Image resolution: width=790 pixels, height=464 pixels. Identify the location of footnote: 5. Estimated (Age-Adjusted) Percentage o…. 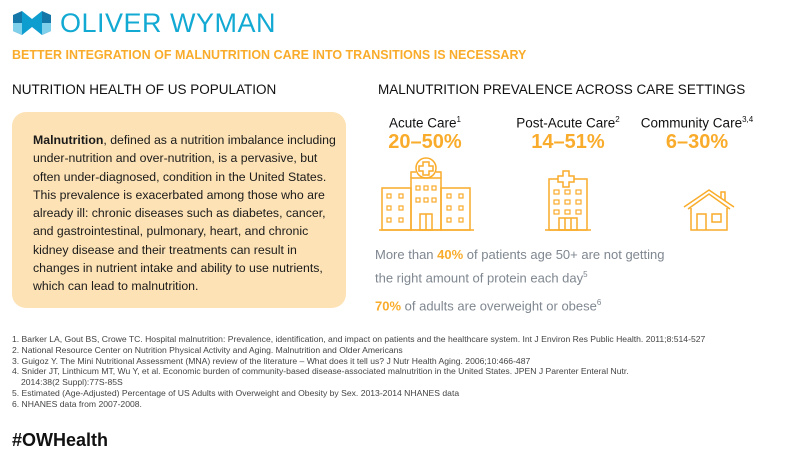
(236, 392).